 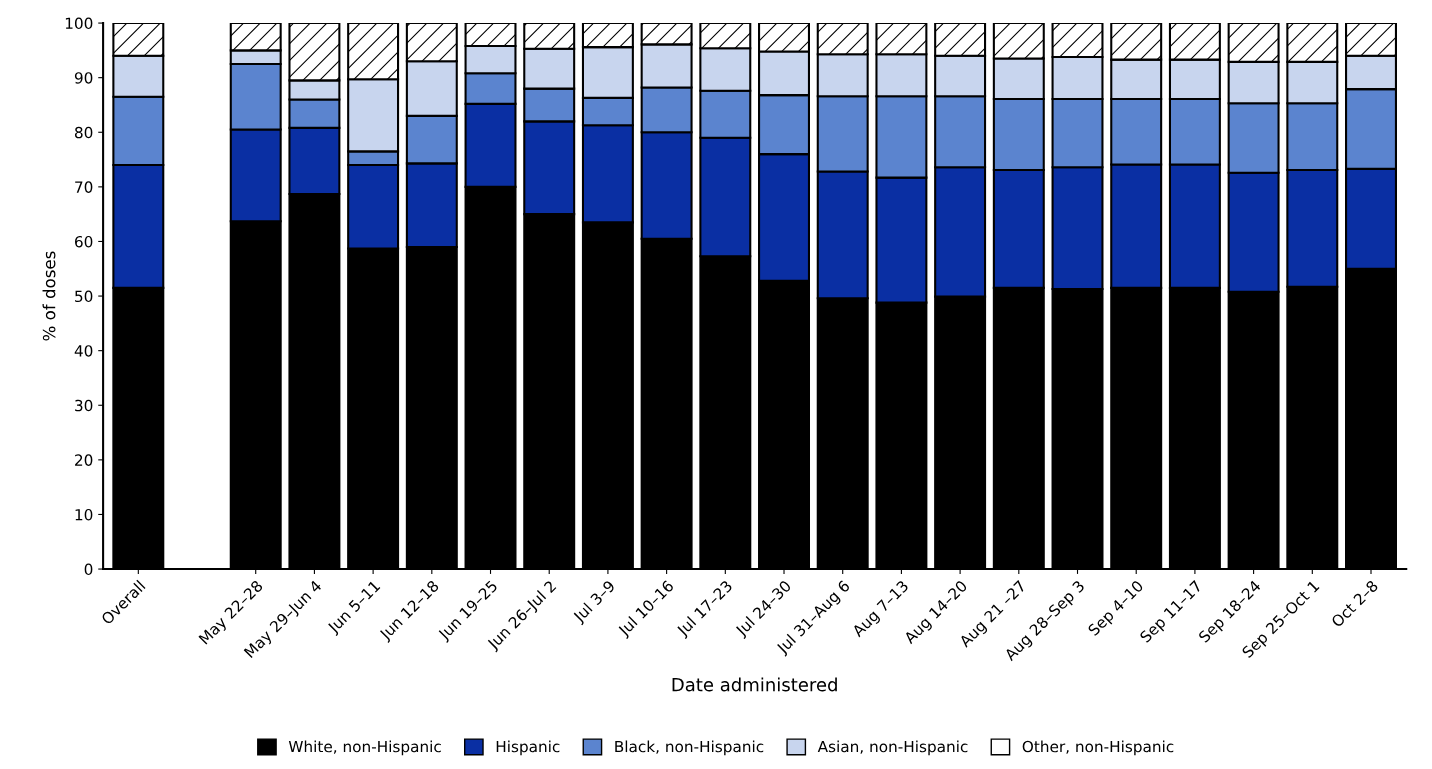 I want to click on legend-label: Asian, non-Hispanic, so click(x=892, y=748).